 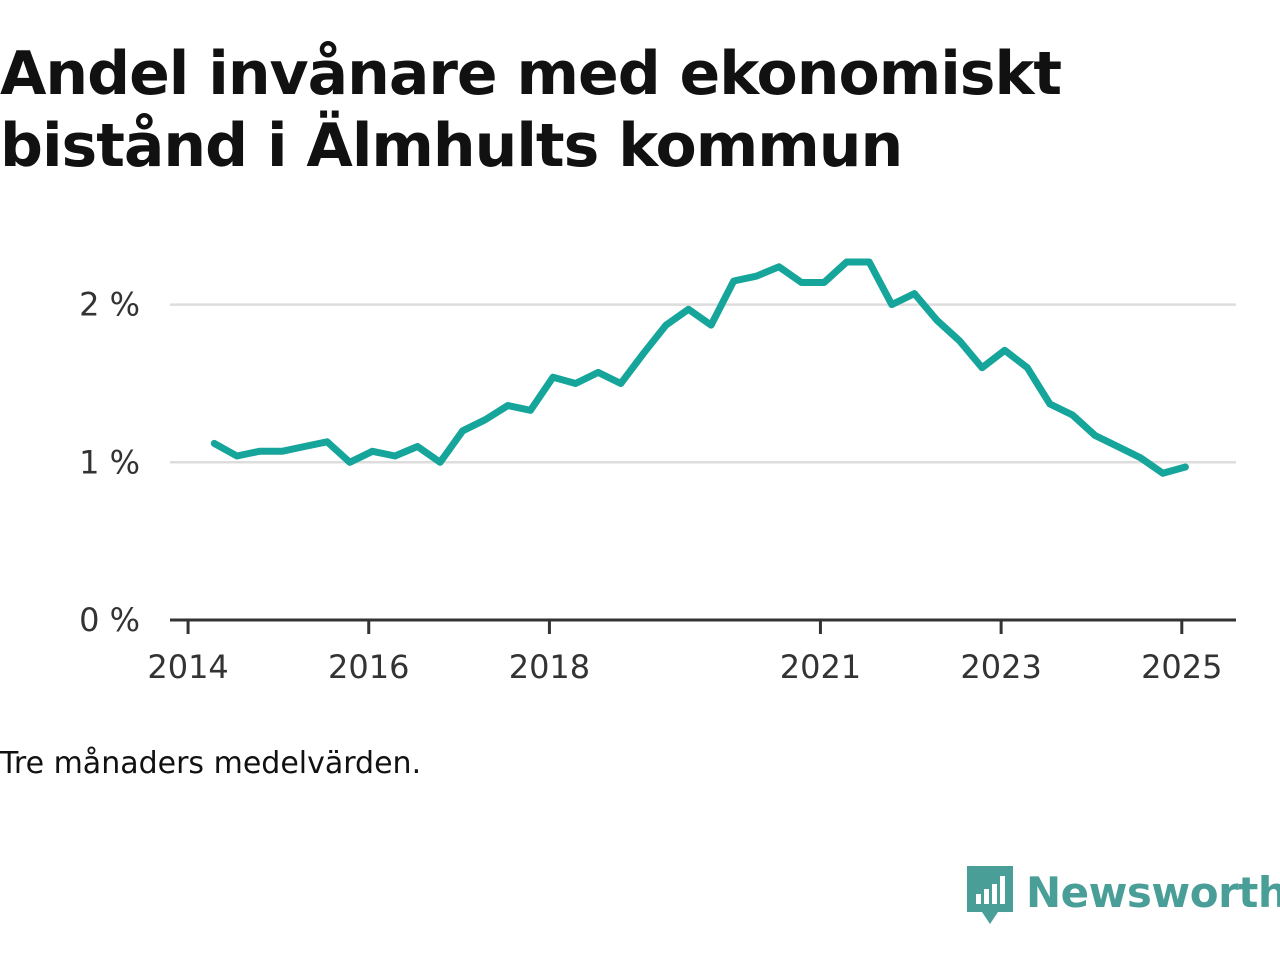 I want to click on y-tick-label: 2 %, so click(x=109, y=305).